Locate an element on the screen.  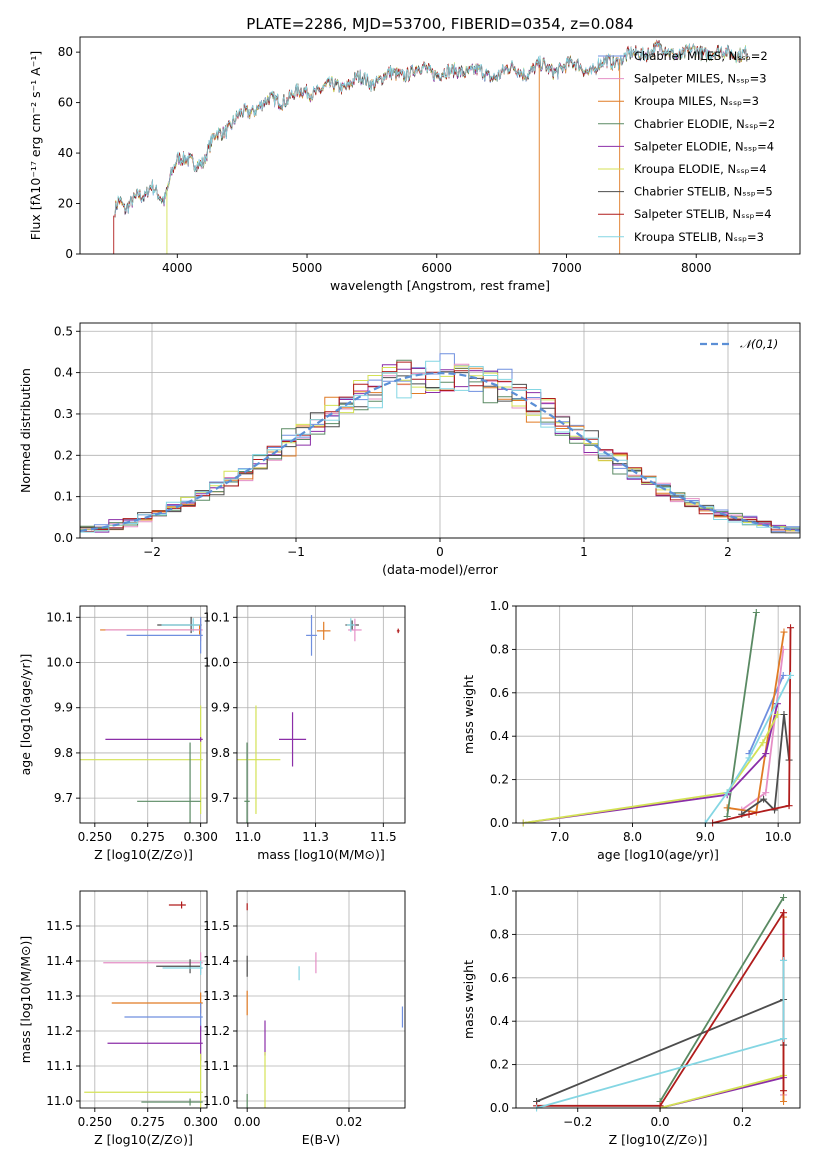
y-axis-label: mass weight is located at coordinates (468, 999).